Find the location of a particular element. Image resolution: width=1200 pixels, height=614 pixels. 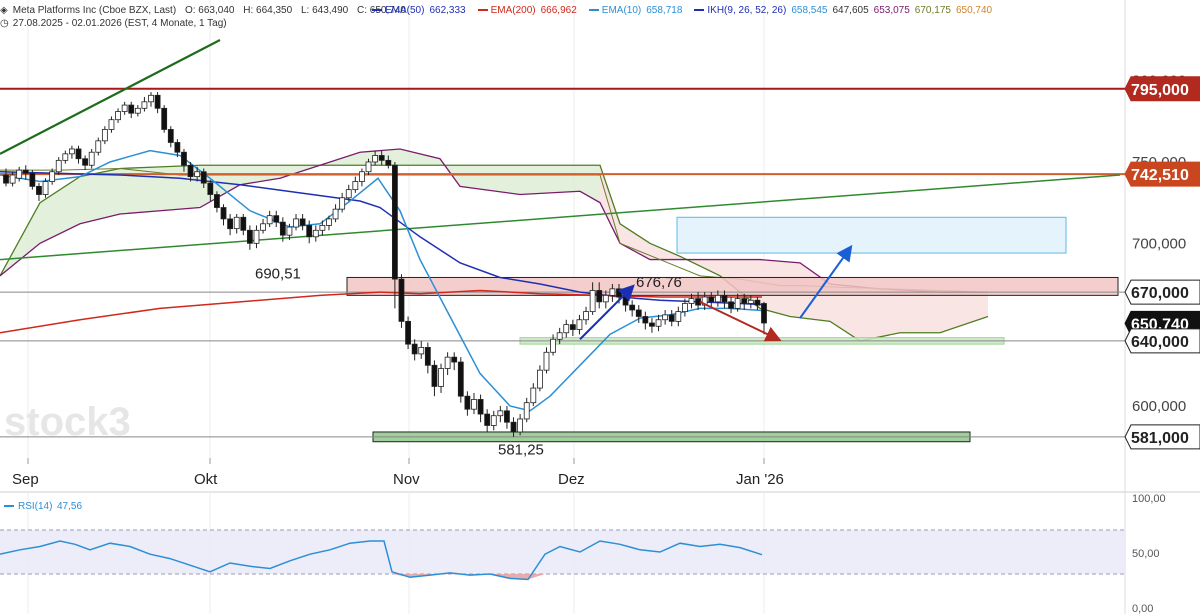

ohlc-close: 650,740 is located at coordinates (387, 10).